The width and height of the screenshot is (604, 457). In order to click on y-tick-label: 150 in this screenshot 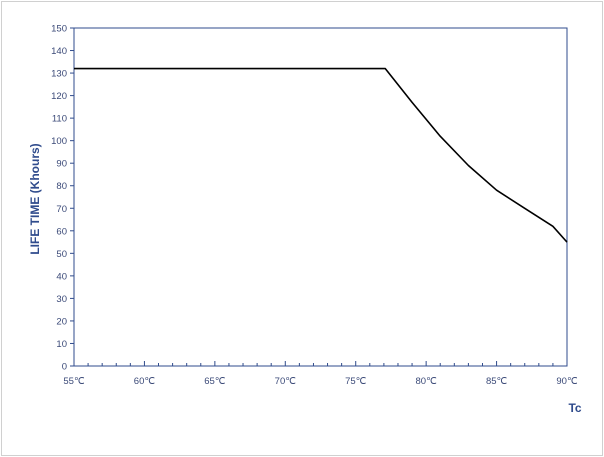, I will do `click(59, 29)`.